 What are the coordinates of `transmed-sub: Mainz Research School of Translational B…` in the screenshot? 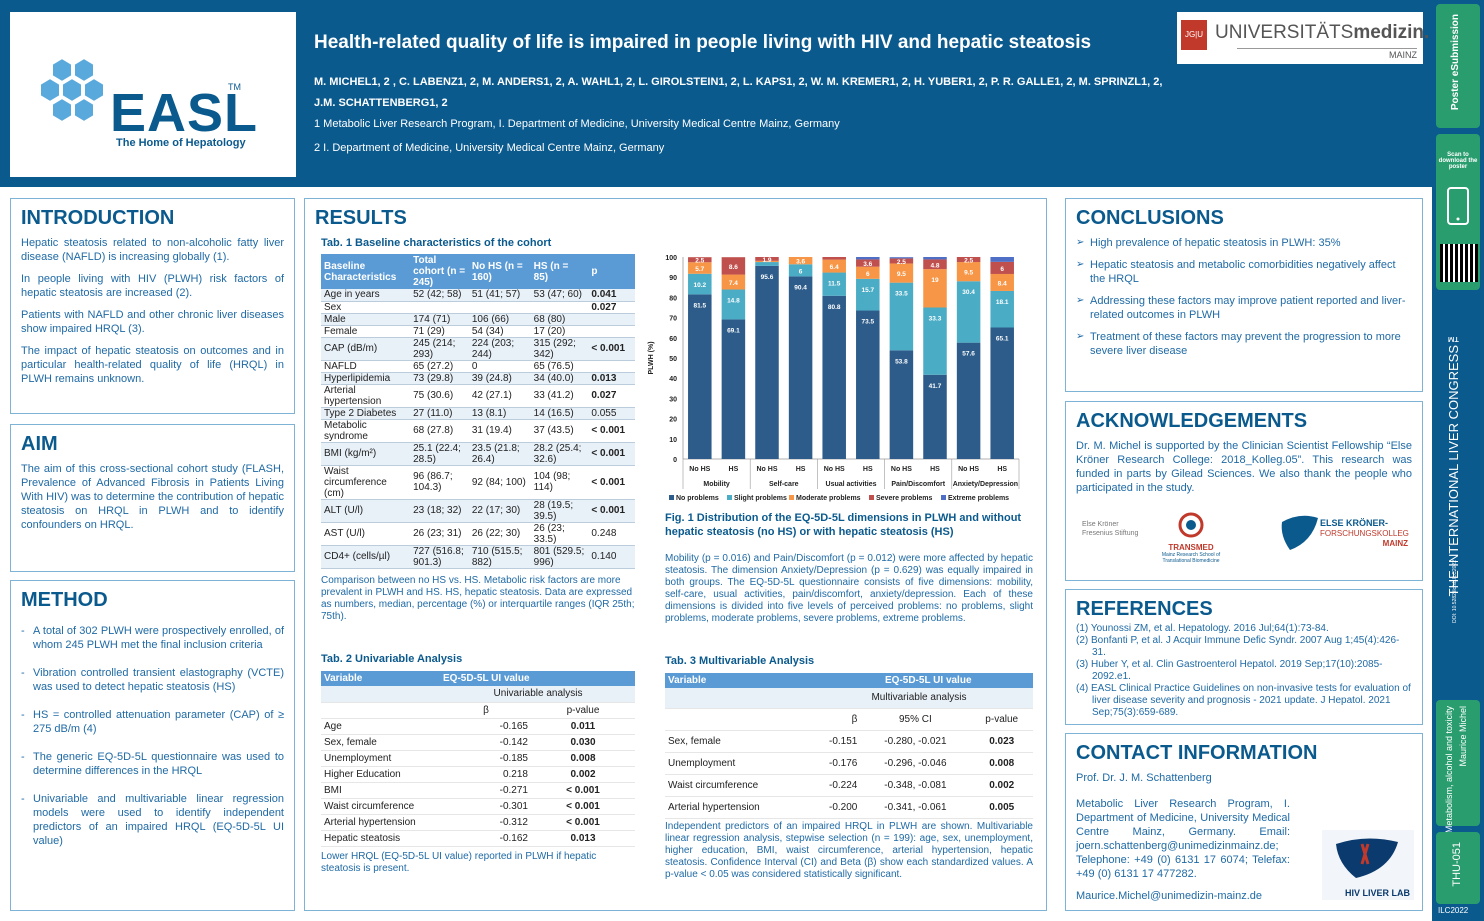 It's located at (1191, 558).